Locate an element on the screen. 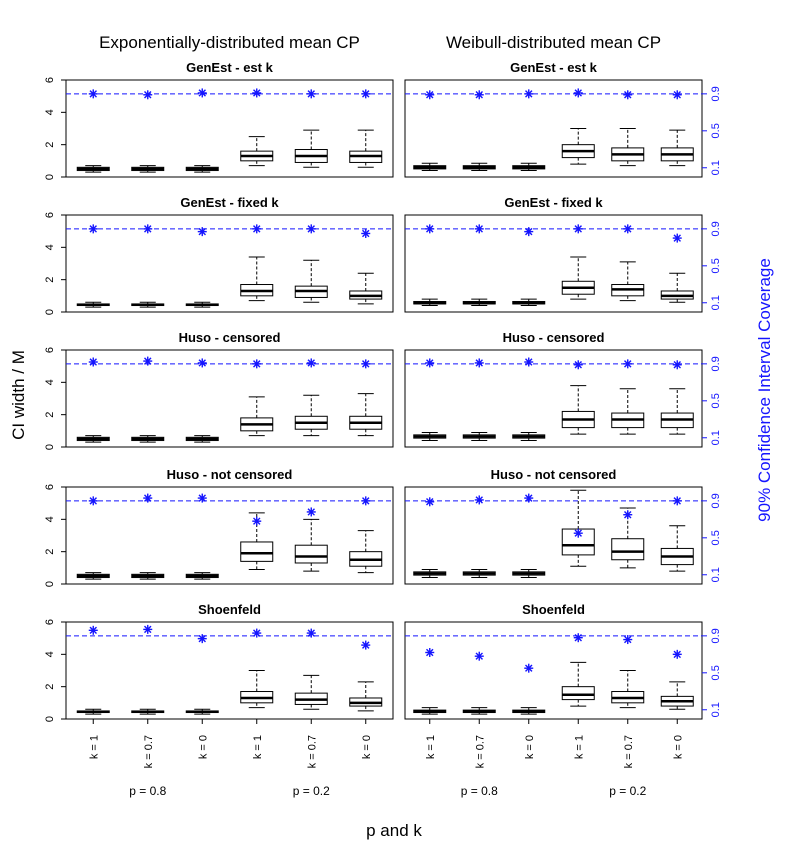 This screenshot has height=850, width=789. right-axis-tick-label: 0.9 is located at coordinates (716, 228).